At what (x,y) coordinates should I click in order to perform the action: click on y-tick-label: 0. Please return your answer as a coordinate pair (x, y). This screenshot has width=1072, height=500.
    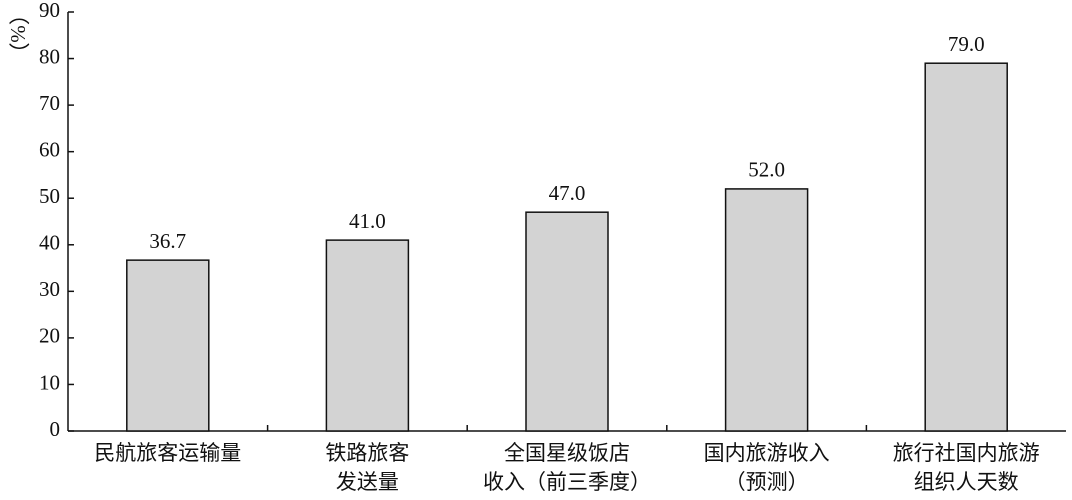
    Looking at the image, I should click on (55, 429).